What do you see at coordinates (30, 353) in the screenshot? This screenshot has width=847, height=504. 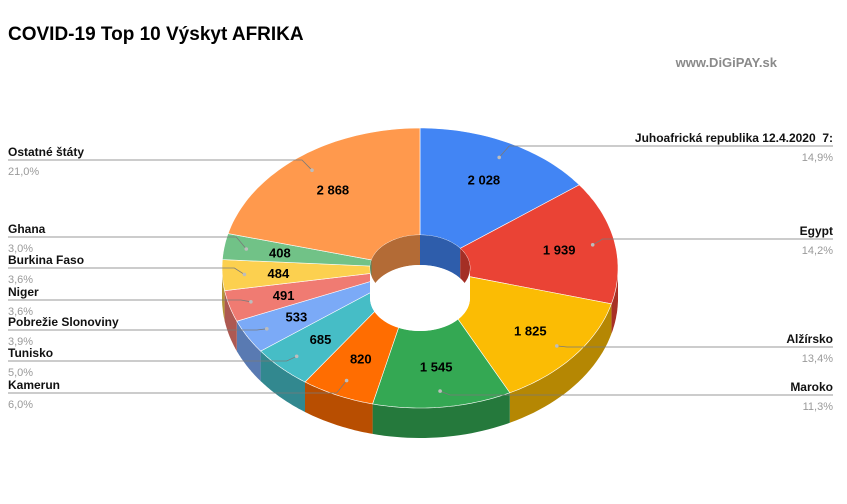 I see `callout-name-tunisko: Tunisko` at bounding box center [30, 353].